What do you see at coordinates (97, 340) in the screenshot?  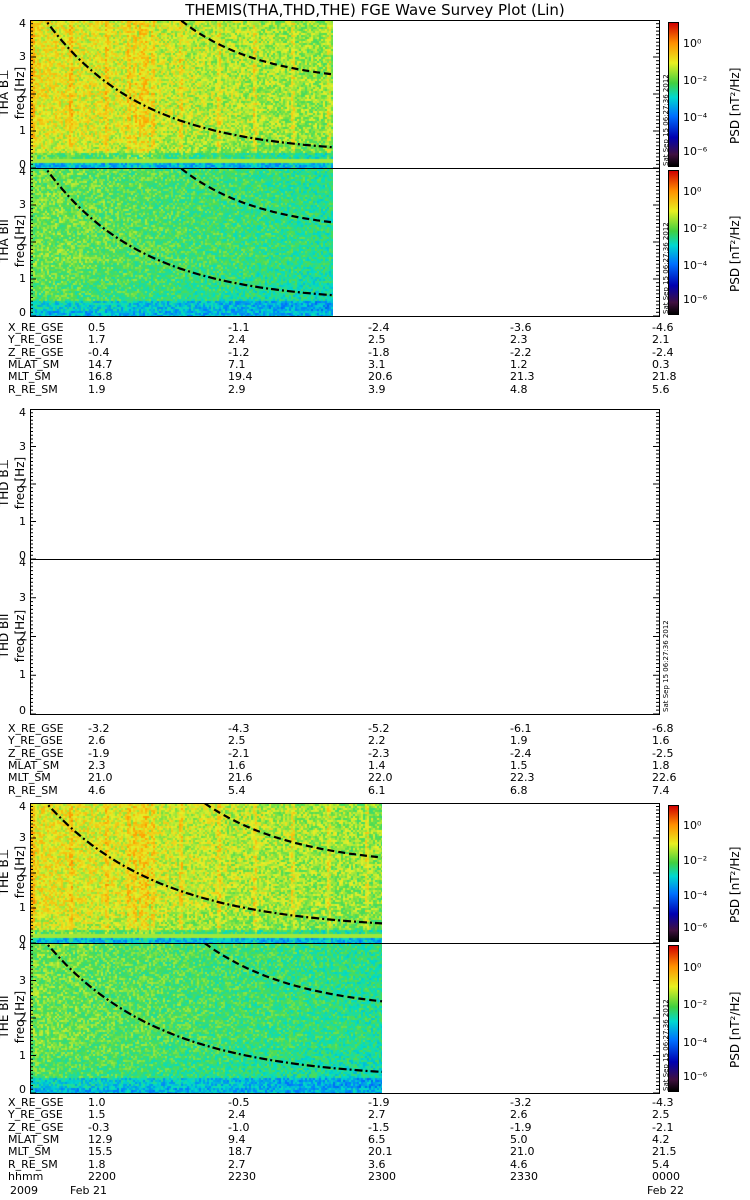 I see `ephem-value: 1.7` at bounding box center [97, 340].